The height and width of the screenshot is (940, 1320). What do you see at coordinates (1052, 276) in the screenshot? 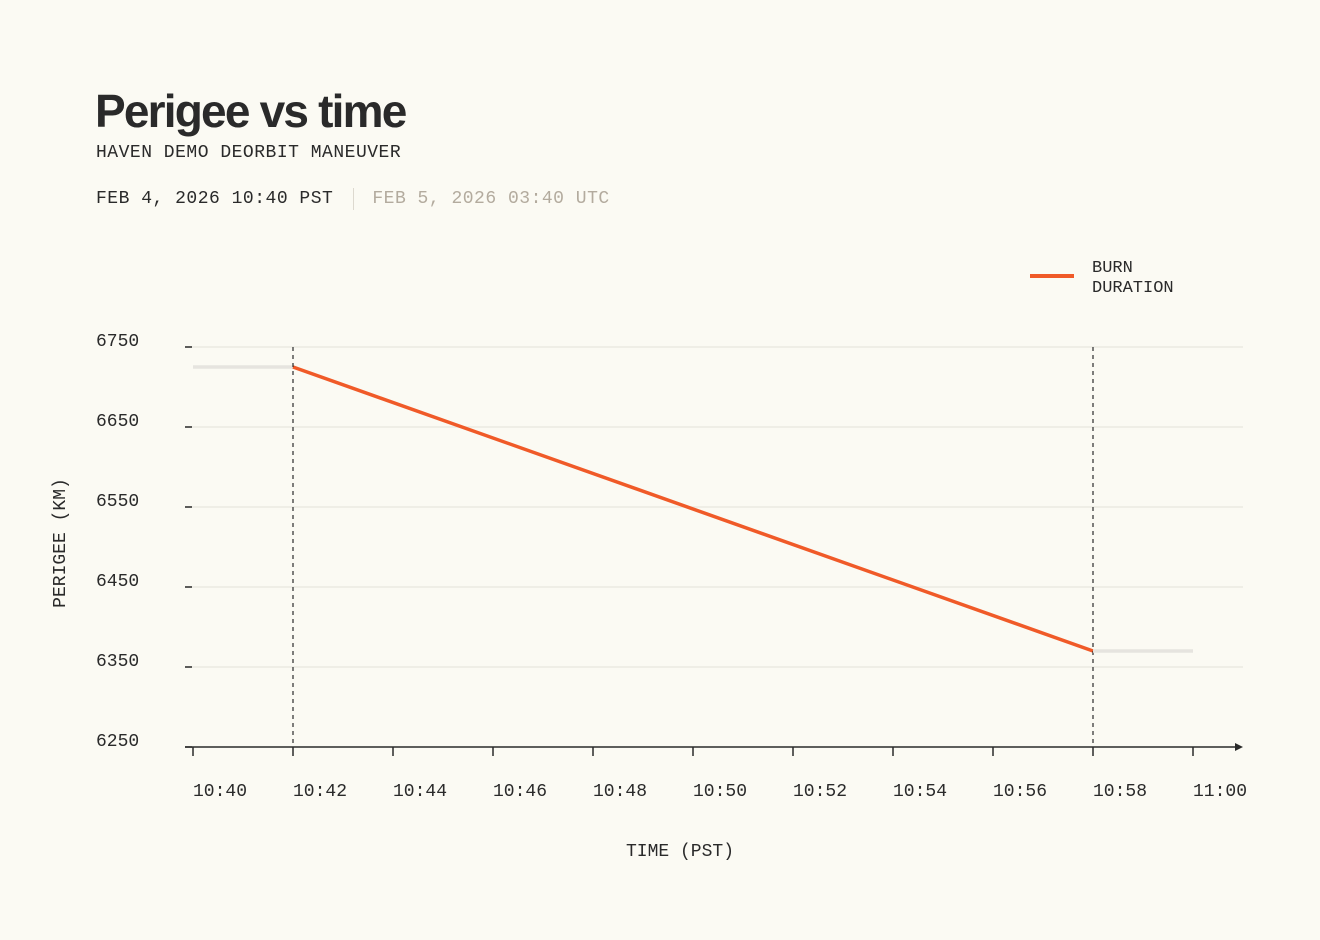
I see `legend-swatch` at bounding box center [1052, 276].